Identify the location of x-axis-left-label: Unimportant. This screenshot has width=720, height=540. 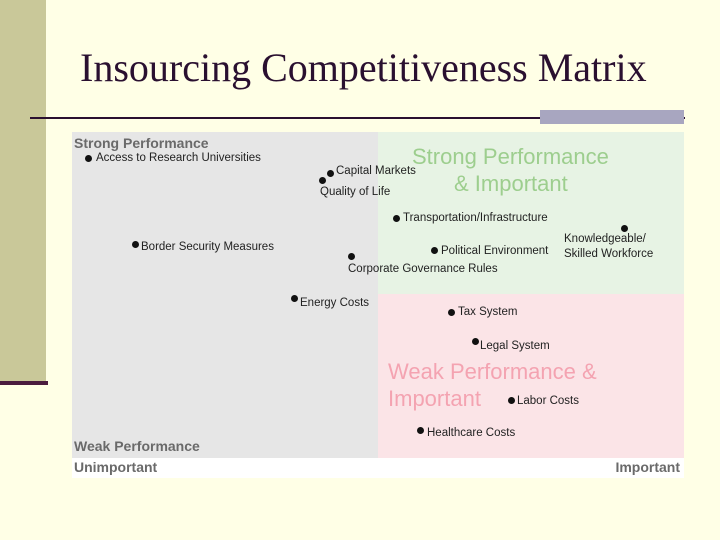
(116, 467).